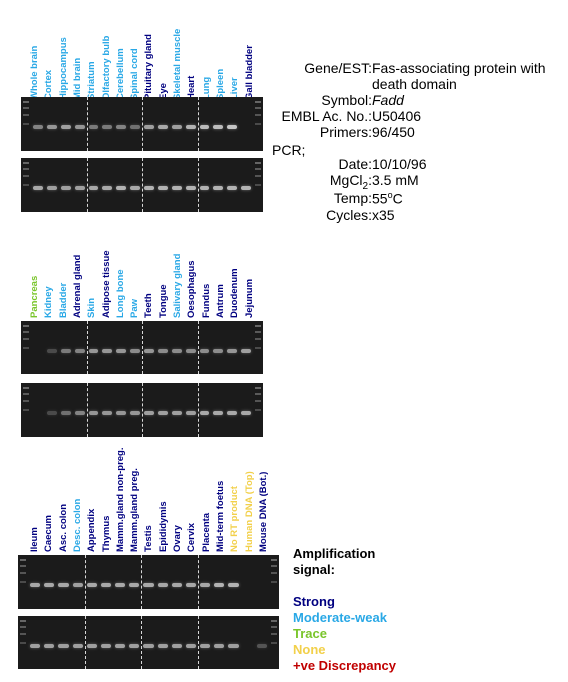 Image resolution: width=568 pixels, height=682 pixels. What do you see at coordinates (177, 285) in the screenshot?
I see `lane-label-text: Salivary gland` at bounding box center [177, 285].